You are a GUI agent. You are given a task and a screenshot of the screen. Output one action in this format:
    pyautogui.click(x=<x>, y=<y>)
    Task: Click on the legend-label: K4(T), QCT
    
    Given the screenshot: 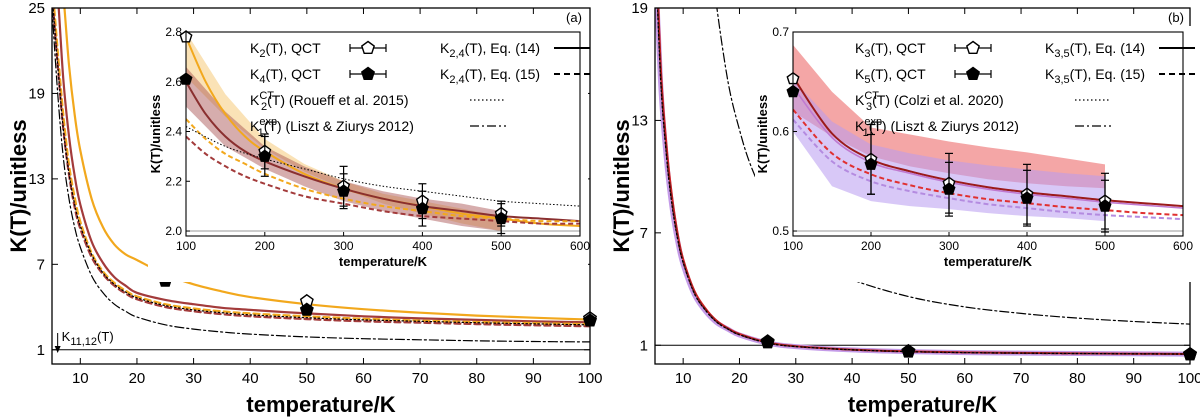 What is the action you would take?
    pyautogui.click(x=285, y=76)
    